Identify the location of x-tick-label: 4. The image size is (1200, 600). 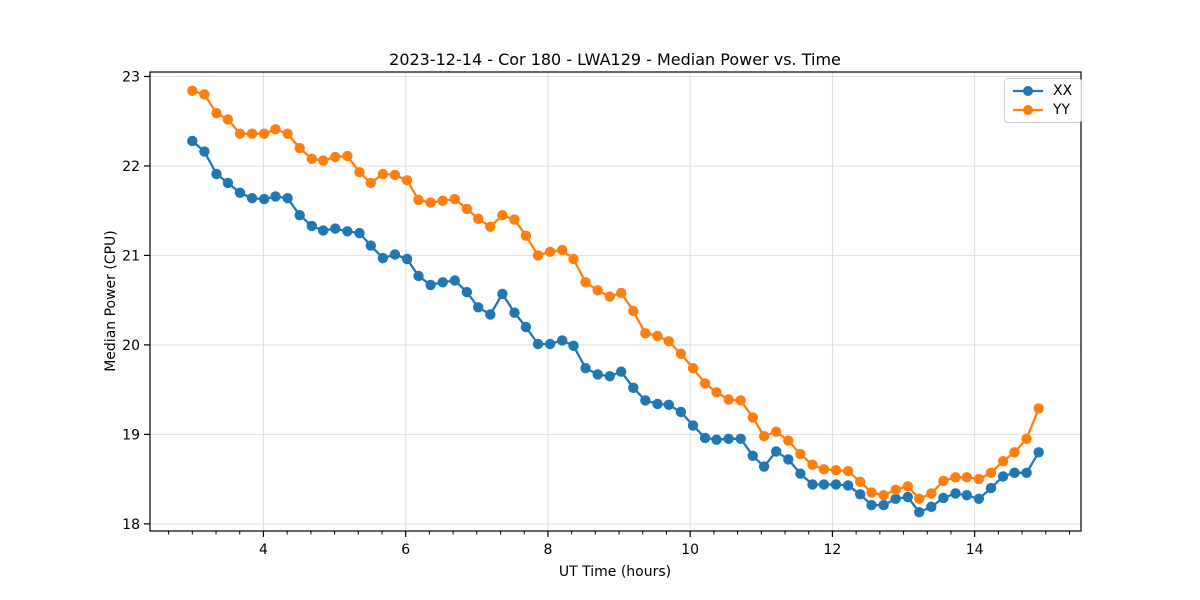
(263, 550).